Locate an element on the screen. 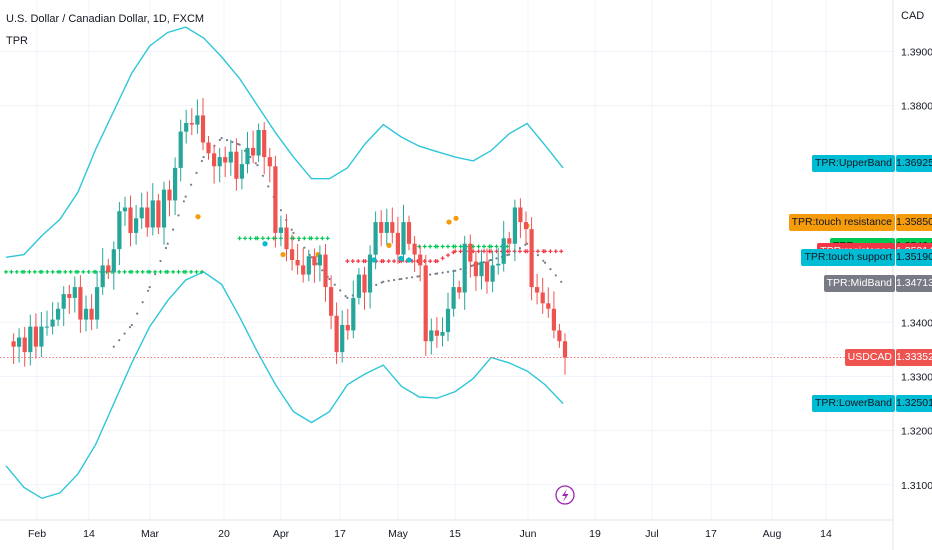 The image size is (932, 550). price-tag-name: TPR:LowerBand is located at coordinates (853, 403).